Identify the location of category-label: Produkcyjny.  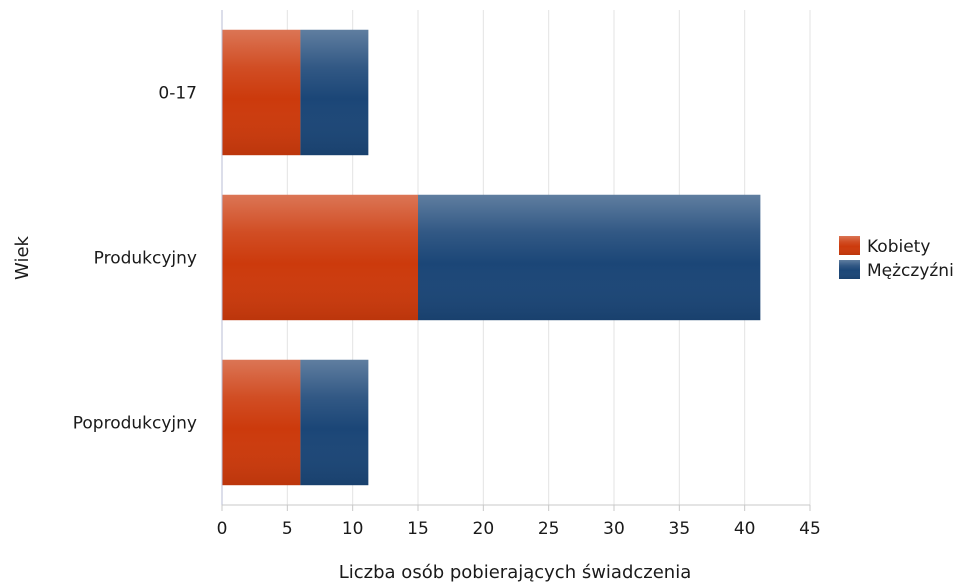
(145, 259).